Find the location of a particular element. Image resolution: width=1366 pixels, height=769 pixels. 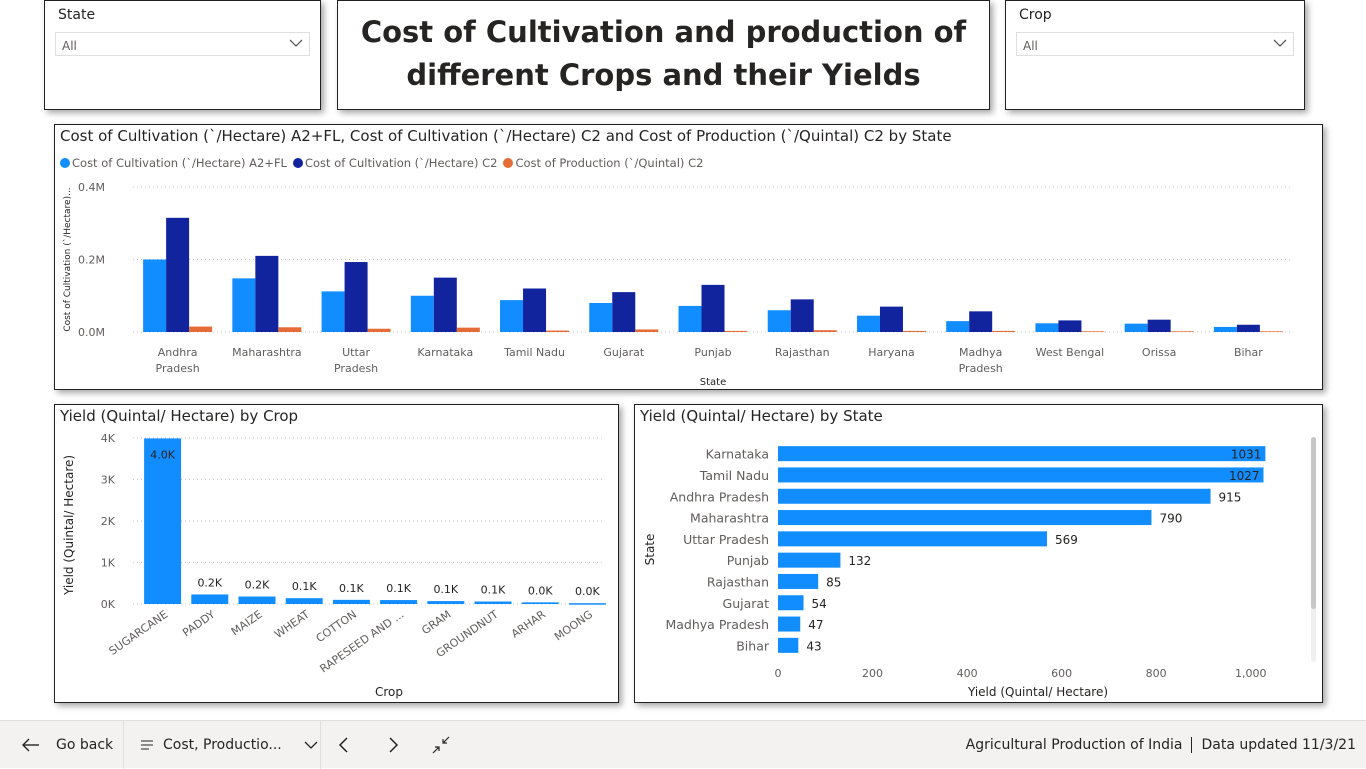

y-tick-label: 3K is located at coordinates (108, 480).